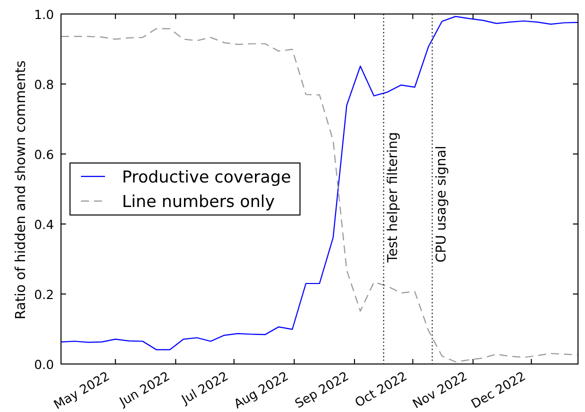  I want to click on y-axis-title: Ratio of hidden and shown comments, so click(21, 190).